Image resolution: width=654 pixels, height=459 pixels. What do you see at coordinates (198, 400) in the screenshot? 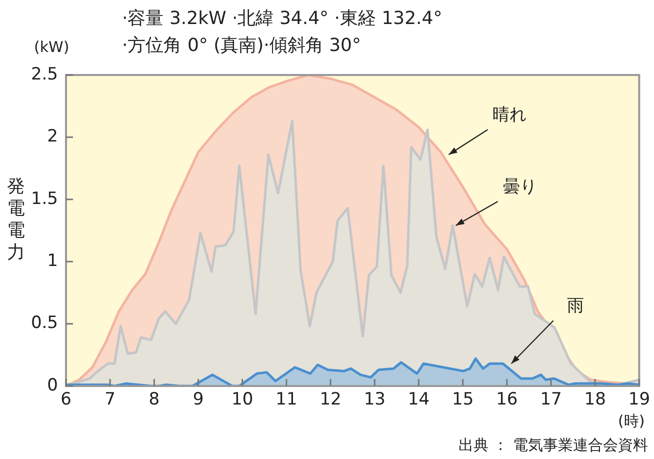
I see `x-tick-label: 9` at bounding box center [198, 400].